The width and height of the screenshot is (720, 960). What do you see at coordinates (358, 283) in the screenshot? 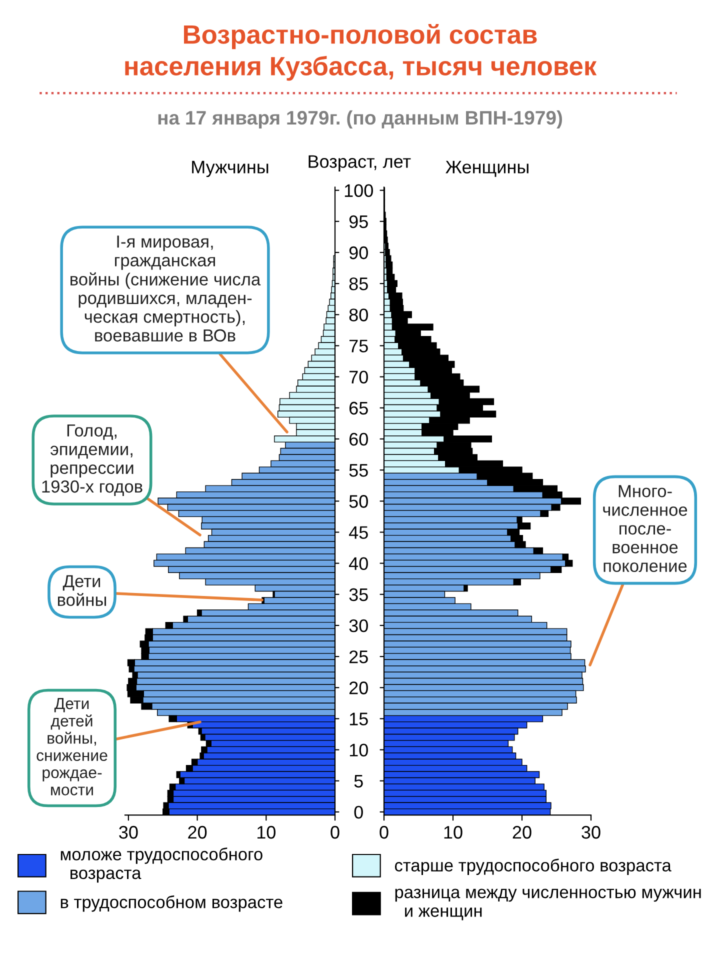
I see `y-tick-label: 85` at bounding box center [358, 283].